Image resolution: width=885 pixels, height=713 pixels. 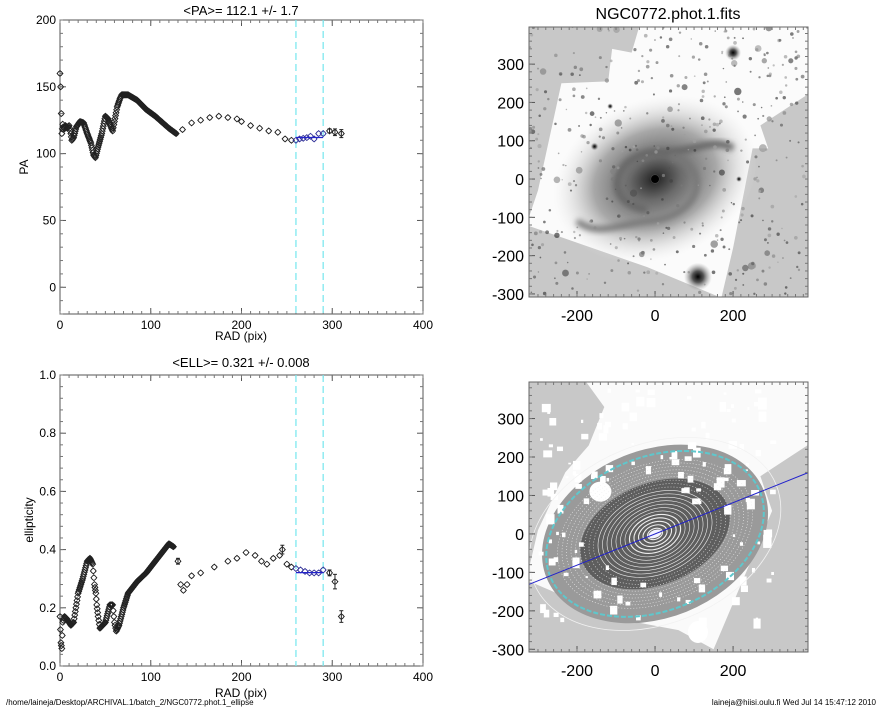 What do you see at coordinates (46, 20) in the screenshot?
I see `y-tick-label: 200` at bounding box center [46, 20].